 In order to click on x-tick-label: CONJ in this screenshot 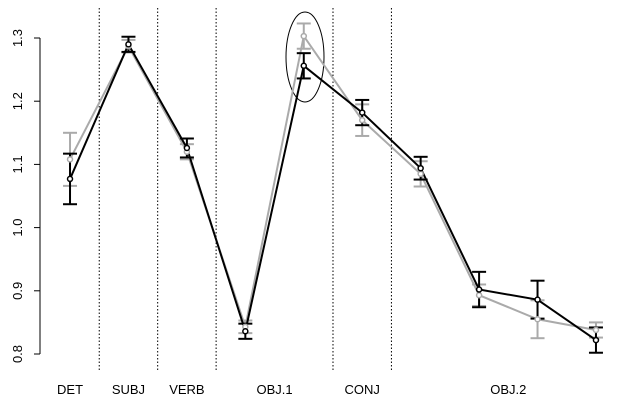, I will do `click(362, 389)`.